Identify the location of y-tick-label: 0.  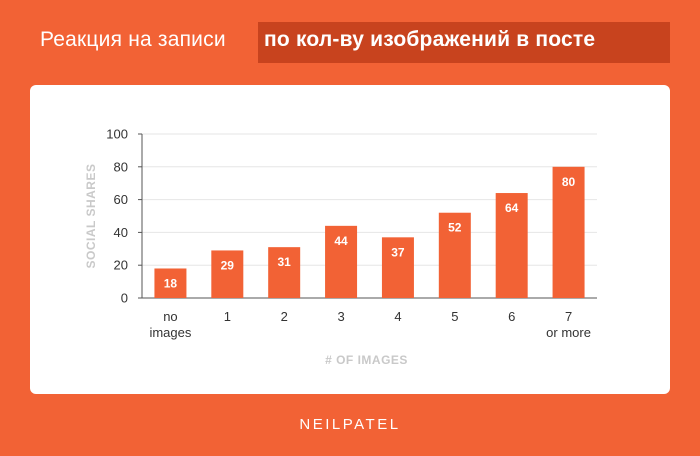
(124, 298).